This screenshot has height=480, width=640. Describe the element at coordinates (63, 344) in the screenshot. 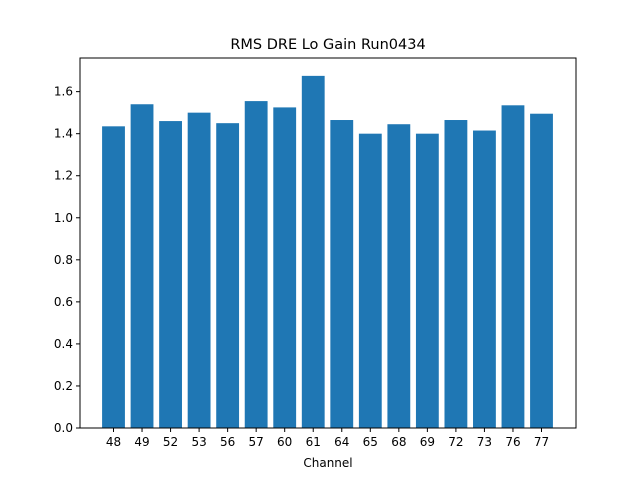

I see `y-tick-label-0.4: 0.4` at that location.